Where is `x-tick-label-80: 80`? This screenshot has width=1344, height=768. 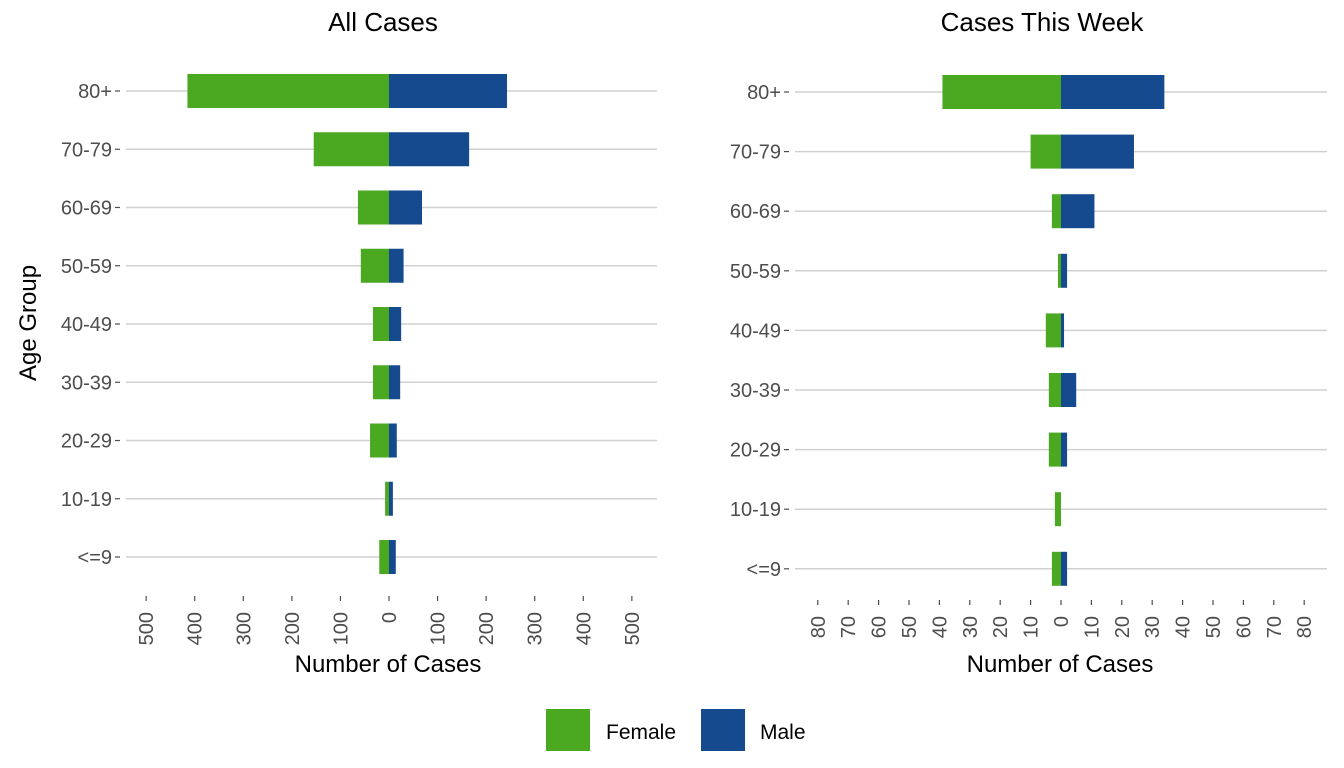 x-tick-label-80: 80 is located at coordinates (1305, 627).